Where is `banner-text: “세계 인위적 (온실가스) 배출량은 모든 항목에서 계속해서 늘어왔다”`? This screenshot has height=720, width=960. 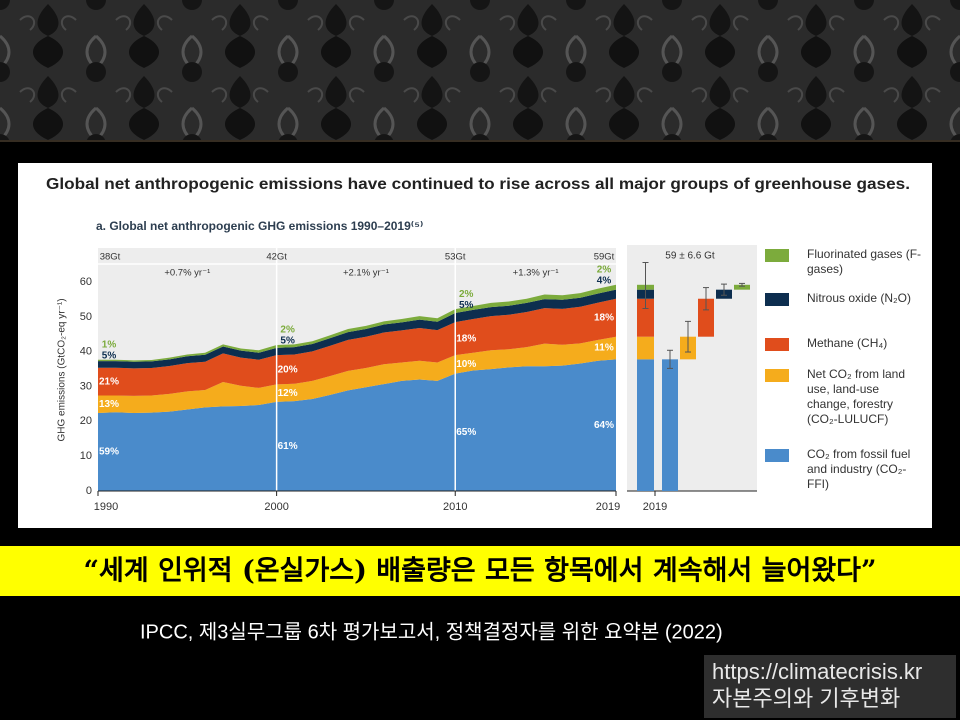 banner-text: “세계 인위적 (온실가스) 배출량은 모든 항목에서 계속해서 늘어왔다” is located at coordinates (479, 571).